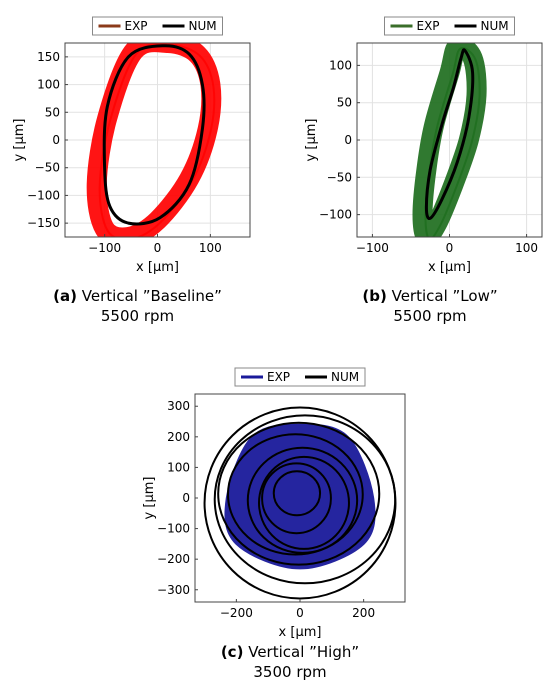 The width and height of the screenshot is (550, 689). I want to click on y-axis-label-b: y [μm], so click(311, 140).